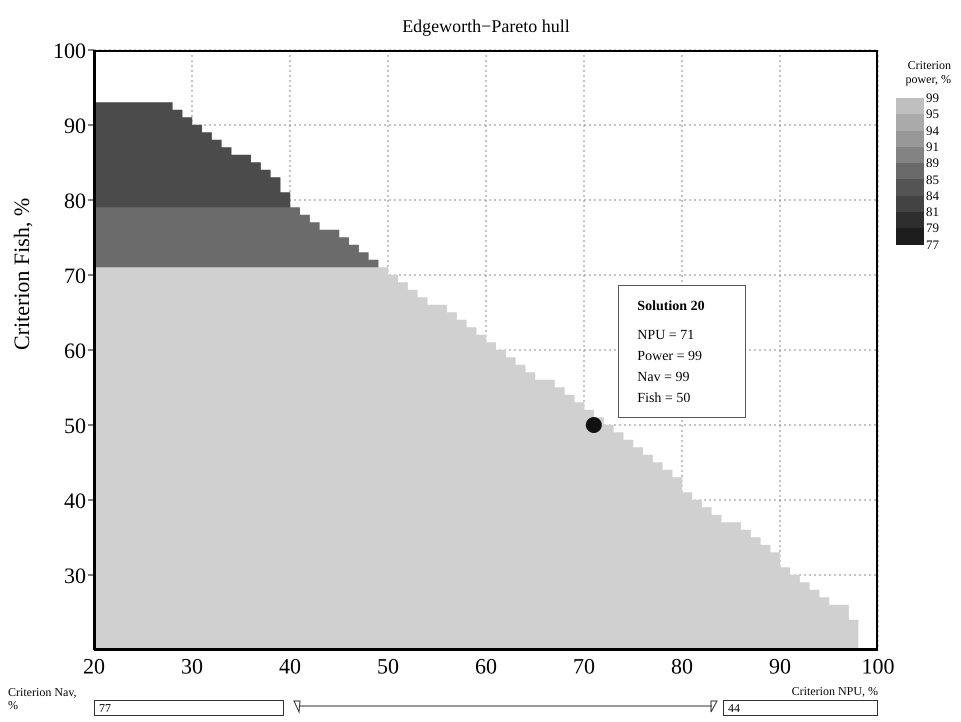  Describe the element at coordinates (780, 666) in the screenshot. I see `x-tick-label: 90` at that location.